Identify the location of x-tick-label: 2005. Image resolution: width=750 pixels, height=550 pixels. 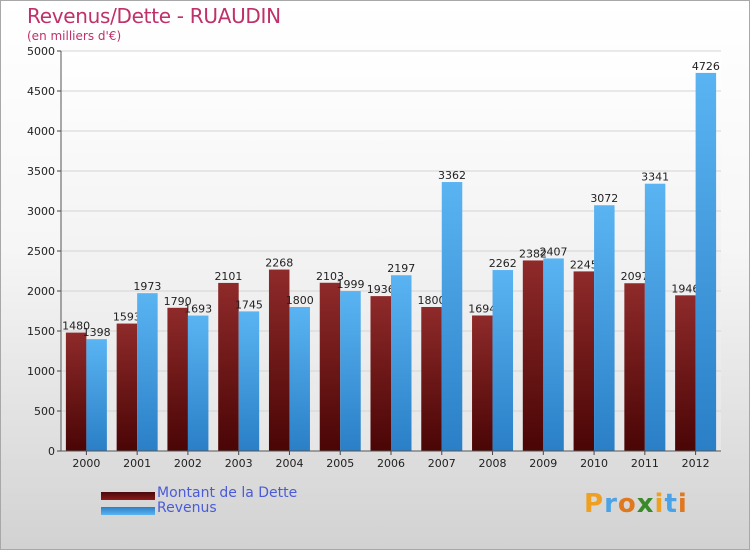
(340, 463).